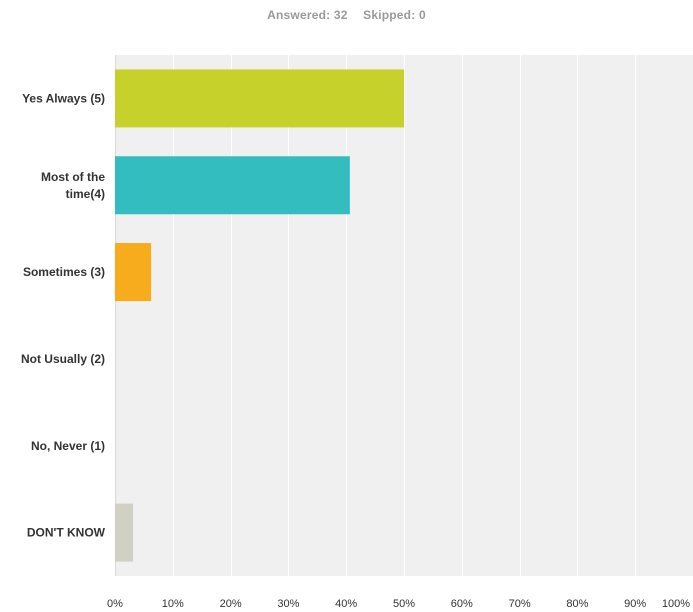  I want to click on category-label: Most of the, so click(73, 177).